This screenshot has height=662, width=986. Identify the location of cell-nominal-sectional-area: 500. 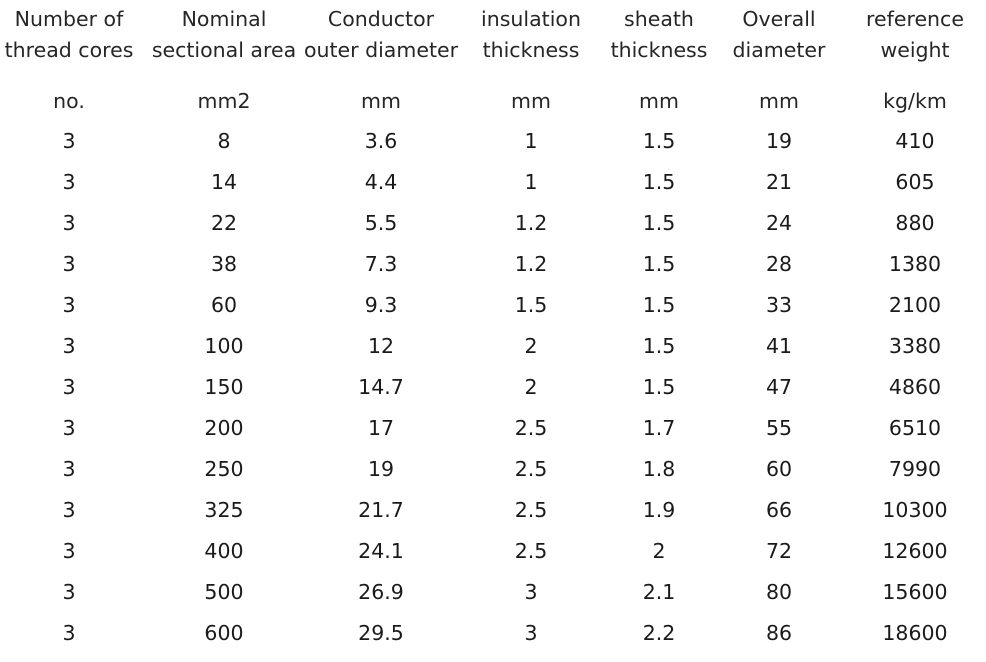
(224, 592).